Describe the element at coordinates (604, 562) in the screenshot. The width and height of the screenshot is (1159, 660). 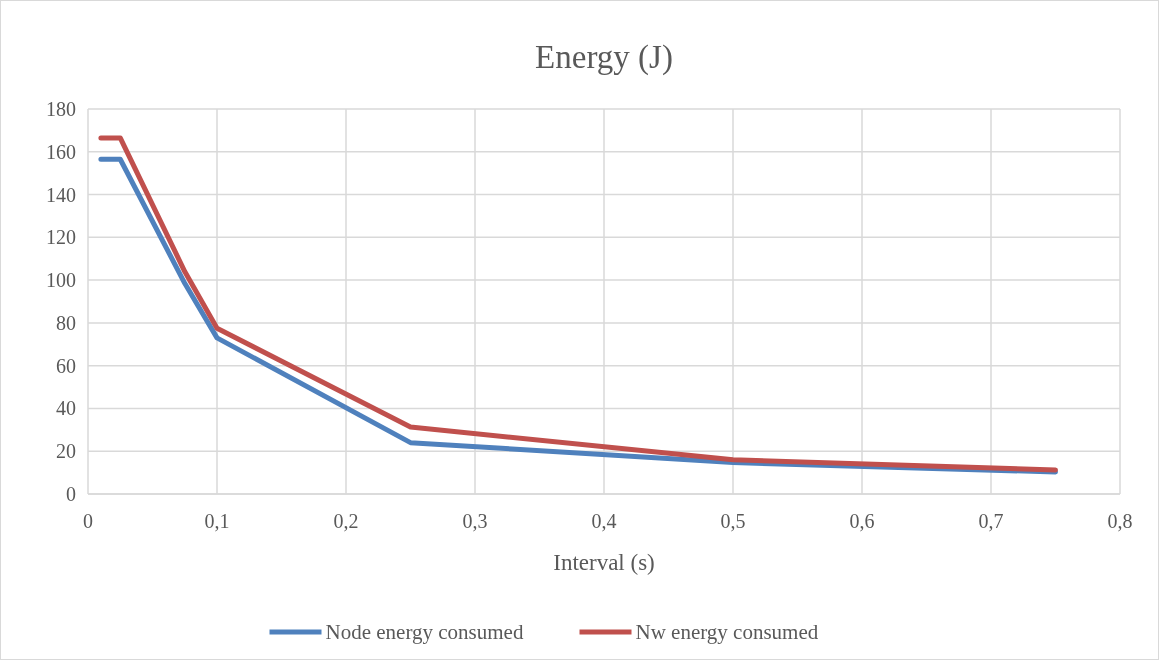
I see `x-axis-title: Interval (s)` at that location.